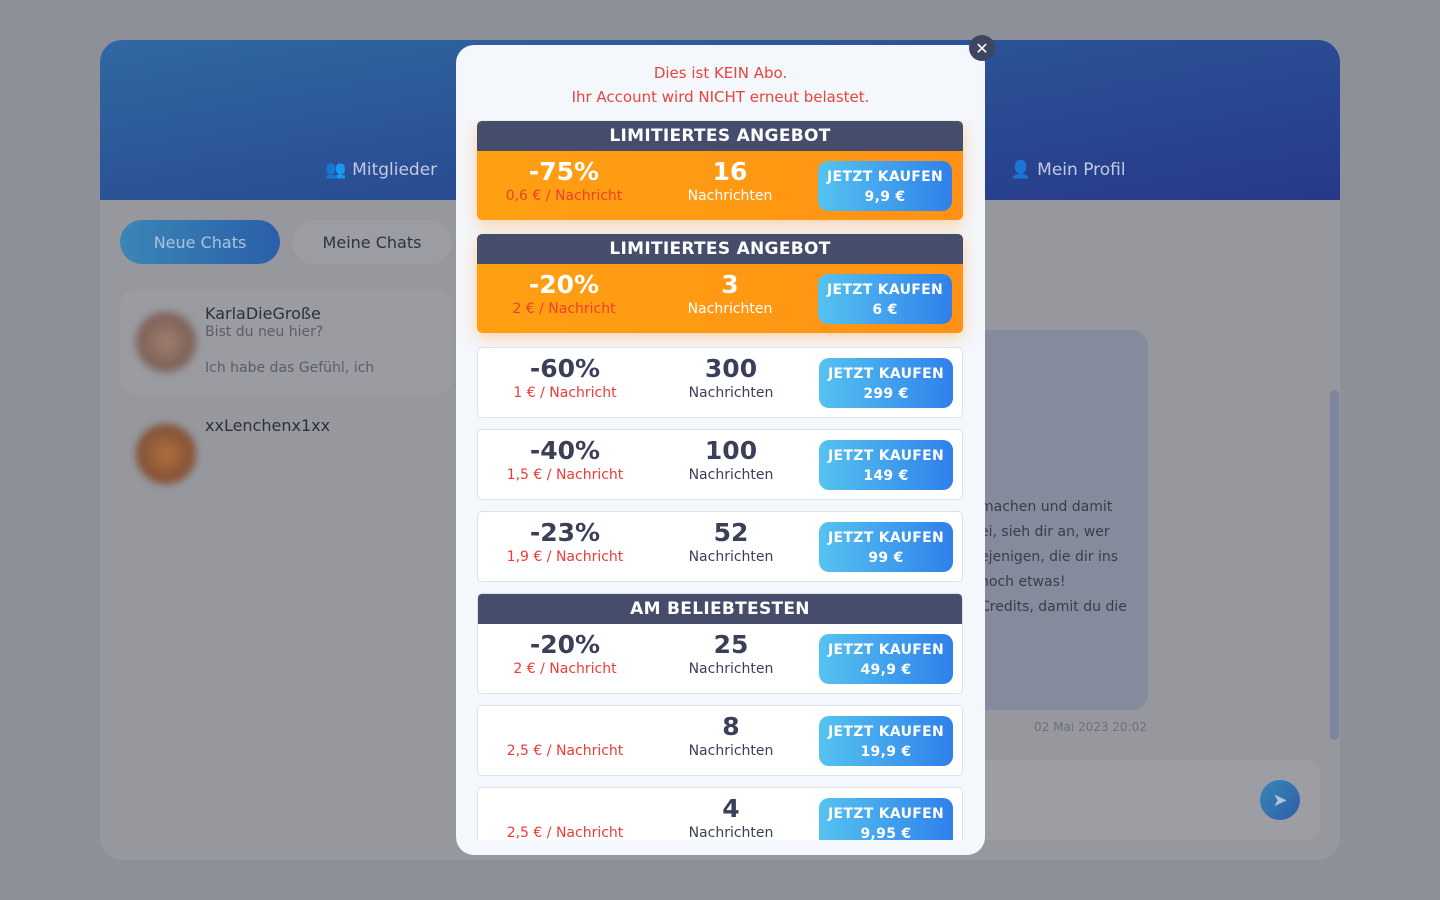 This screenshot has width=1440, height=900. What do you see at coordinates (886, 465) in the screenshot?
I see `buy-button: JETZT KAUFEN 149 €` at bounding box center [886, 465].